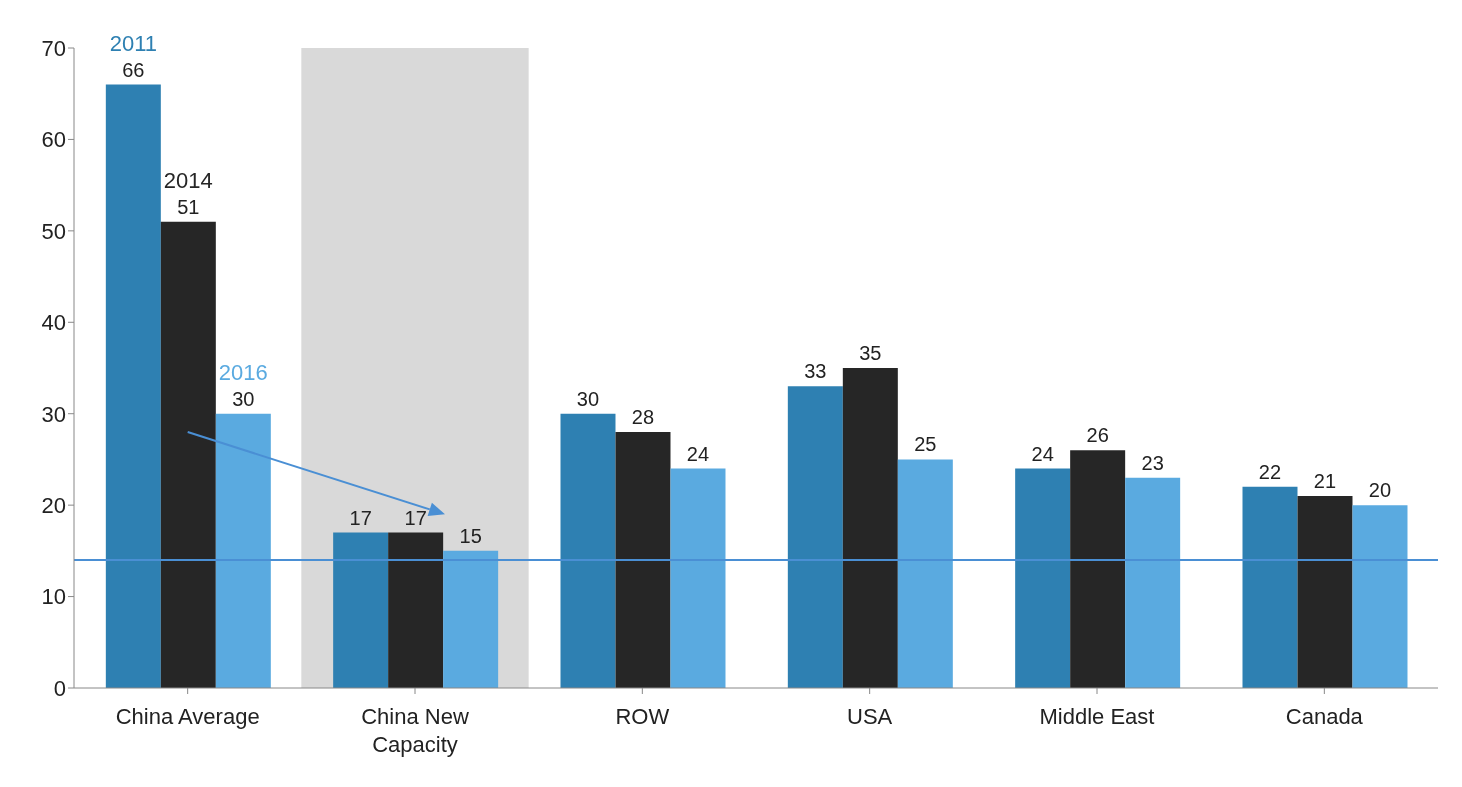 The height and width of the screenshot is (787, 1462). Describe the element at coordinates (133, 43) in the screenshot. I see `series-label: 2011` at that location.